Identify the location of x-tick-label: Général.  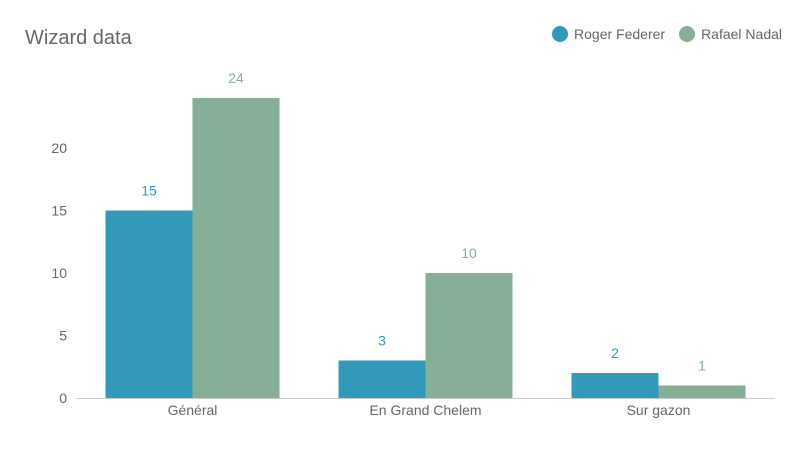
(193, 410).